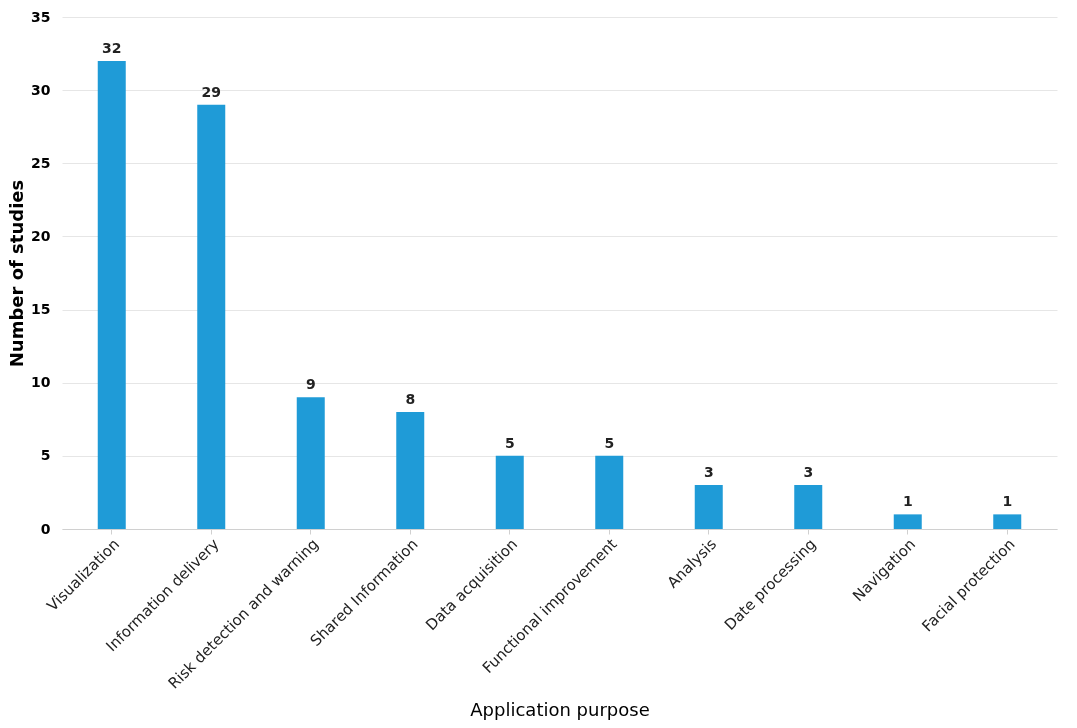  Describe the element at coordinates (41, 382) in the screenshot. I see `y-tick-label: 10` at that location.